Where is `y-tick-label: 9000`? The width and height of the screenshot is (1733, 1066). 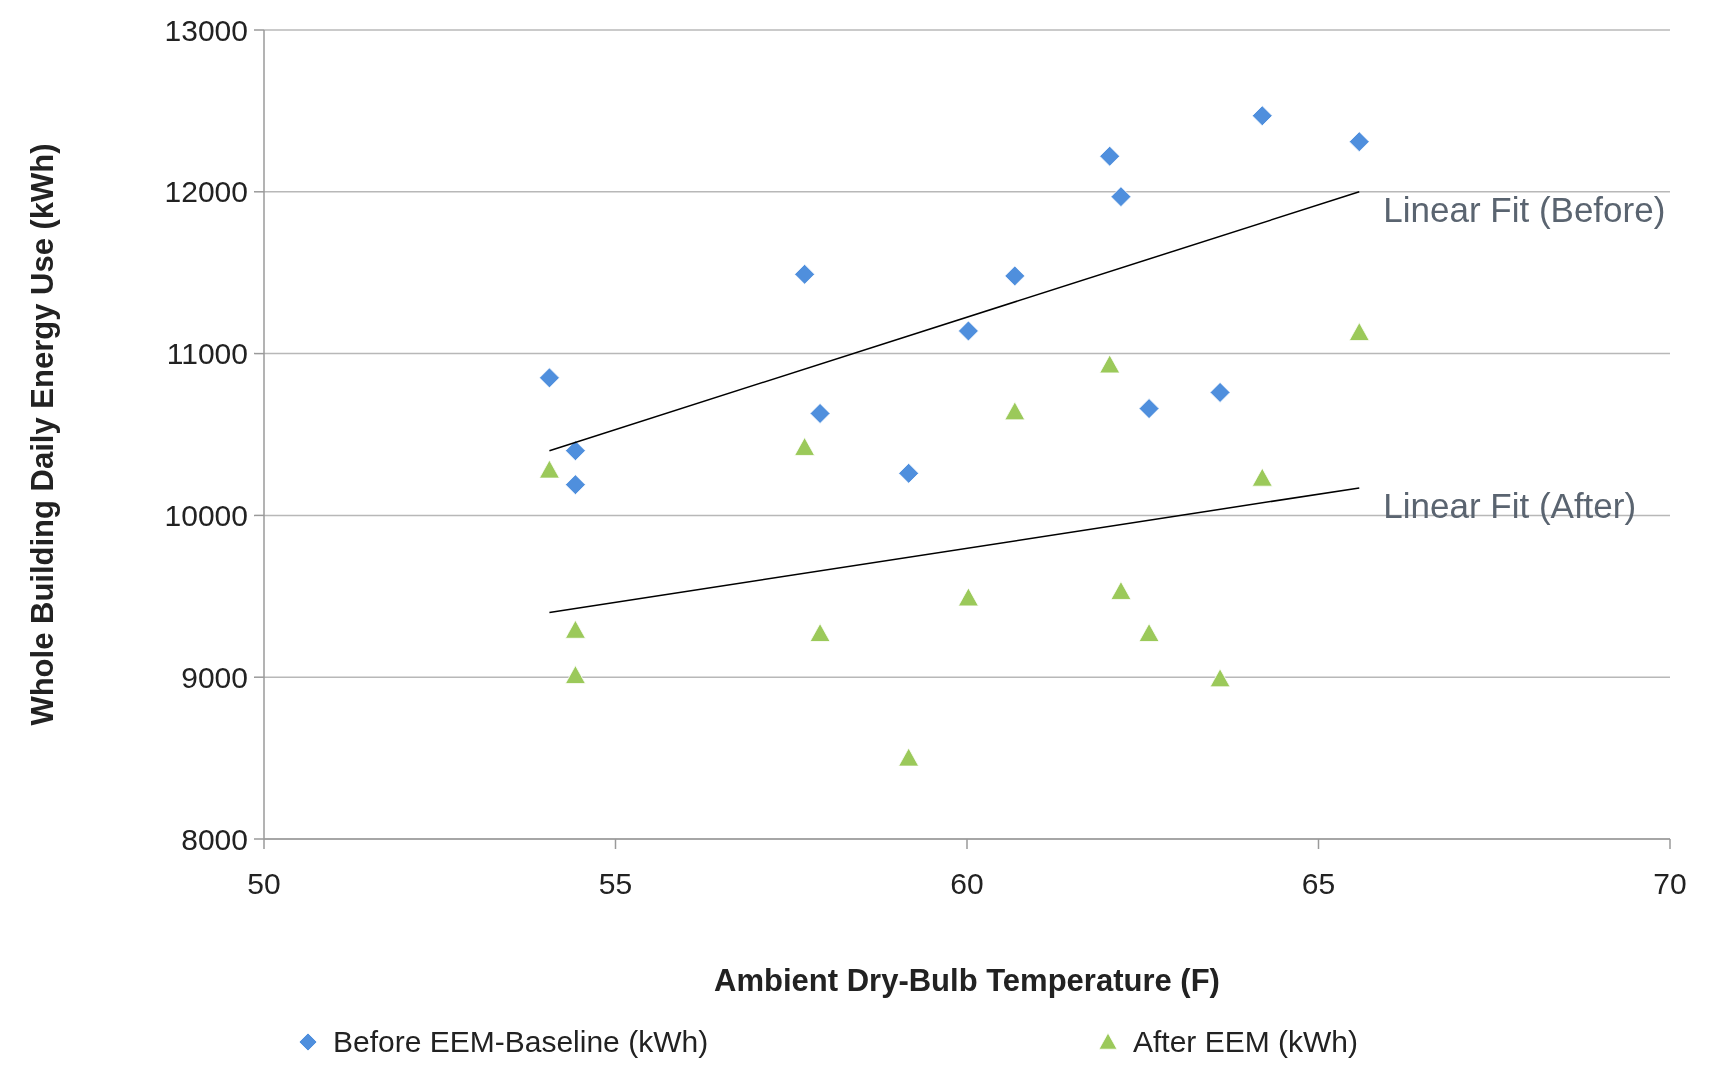 y-tick-label: 9000 is located at coordinates (214, 677).